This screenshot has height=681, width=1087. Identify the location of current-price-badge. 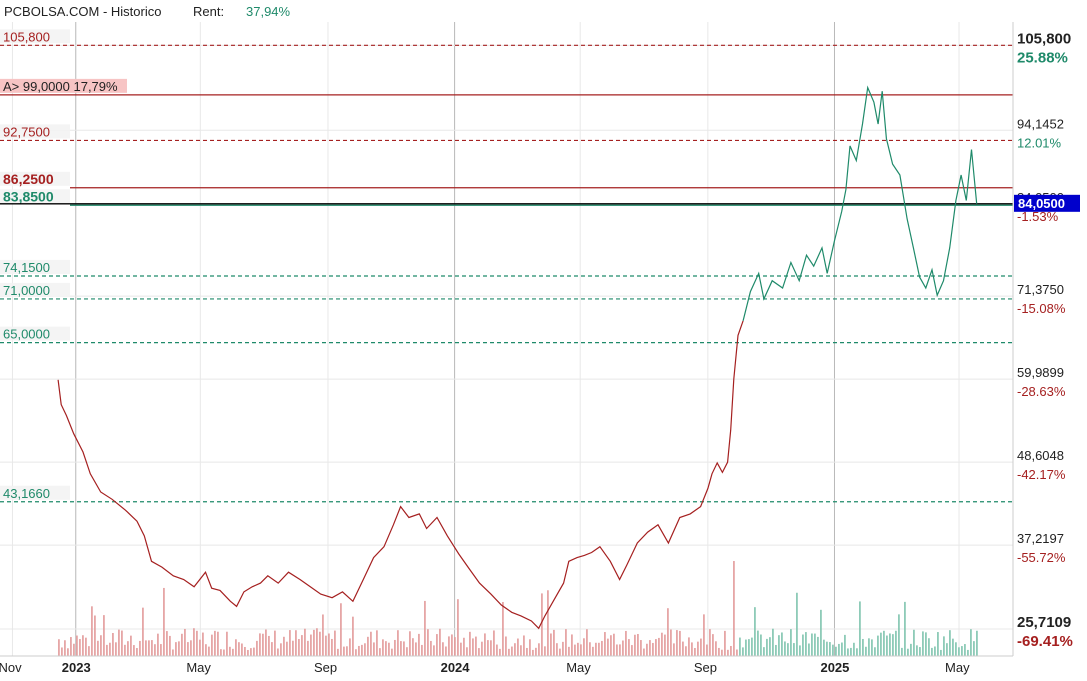
(1047, 203).